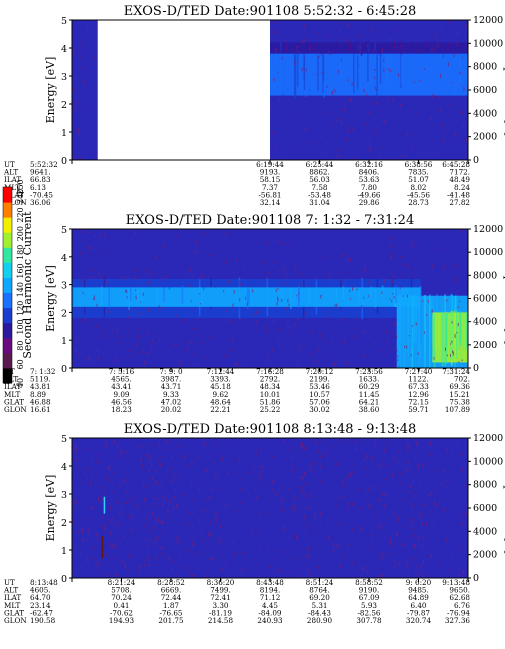 The image size is (505, 649). I want to click on ephemeris-value: 4605., so click(40, 590).